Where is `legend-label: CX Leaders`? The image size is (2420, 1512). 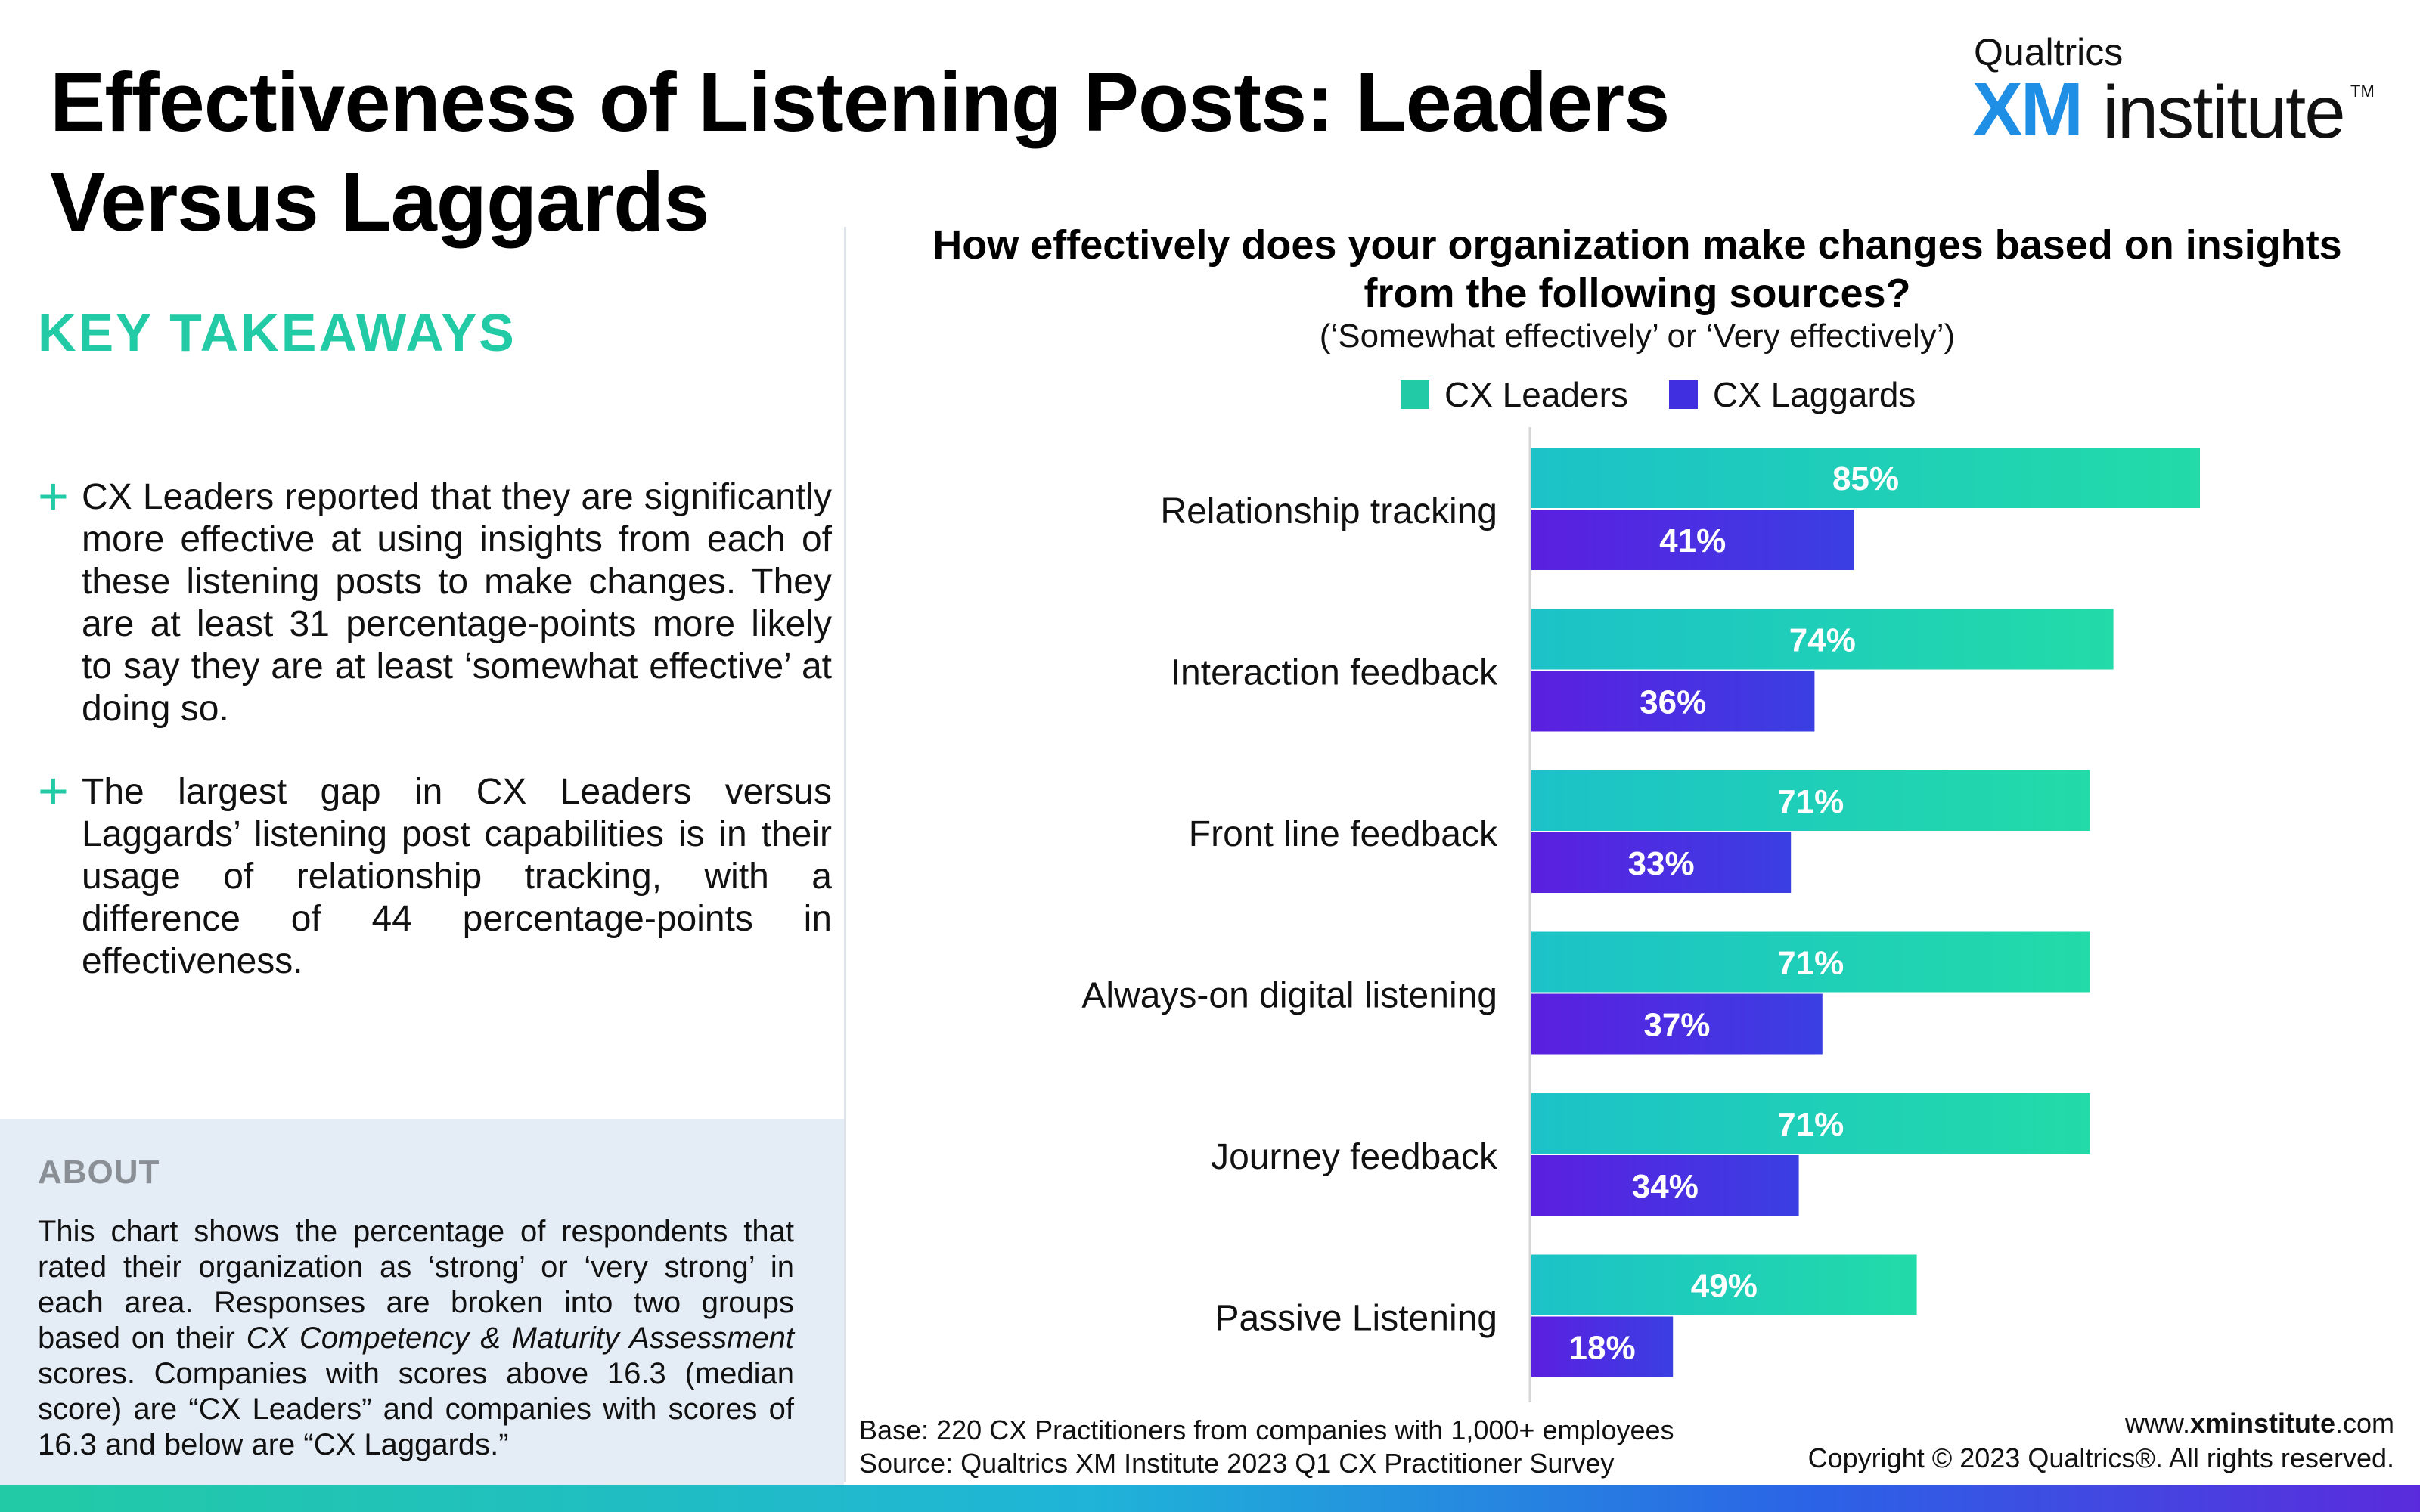
legend-label: CX Leaders is located at coordinates (1536, 395).